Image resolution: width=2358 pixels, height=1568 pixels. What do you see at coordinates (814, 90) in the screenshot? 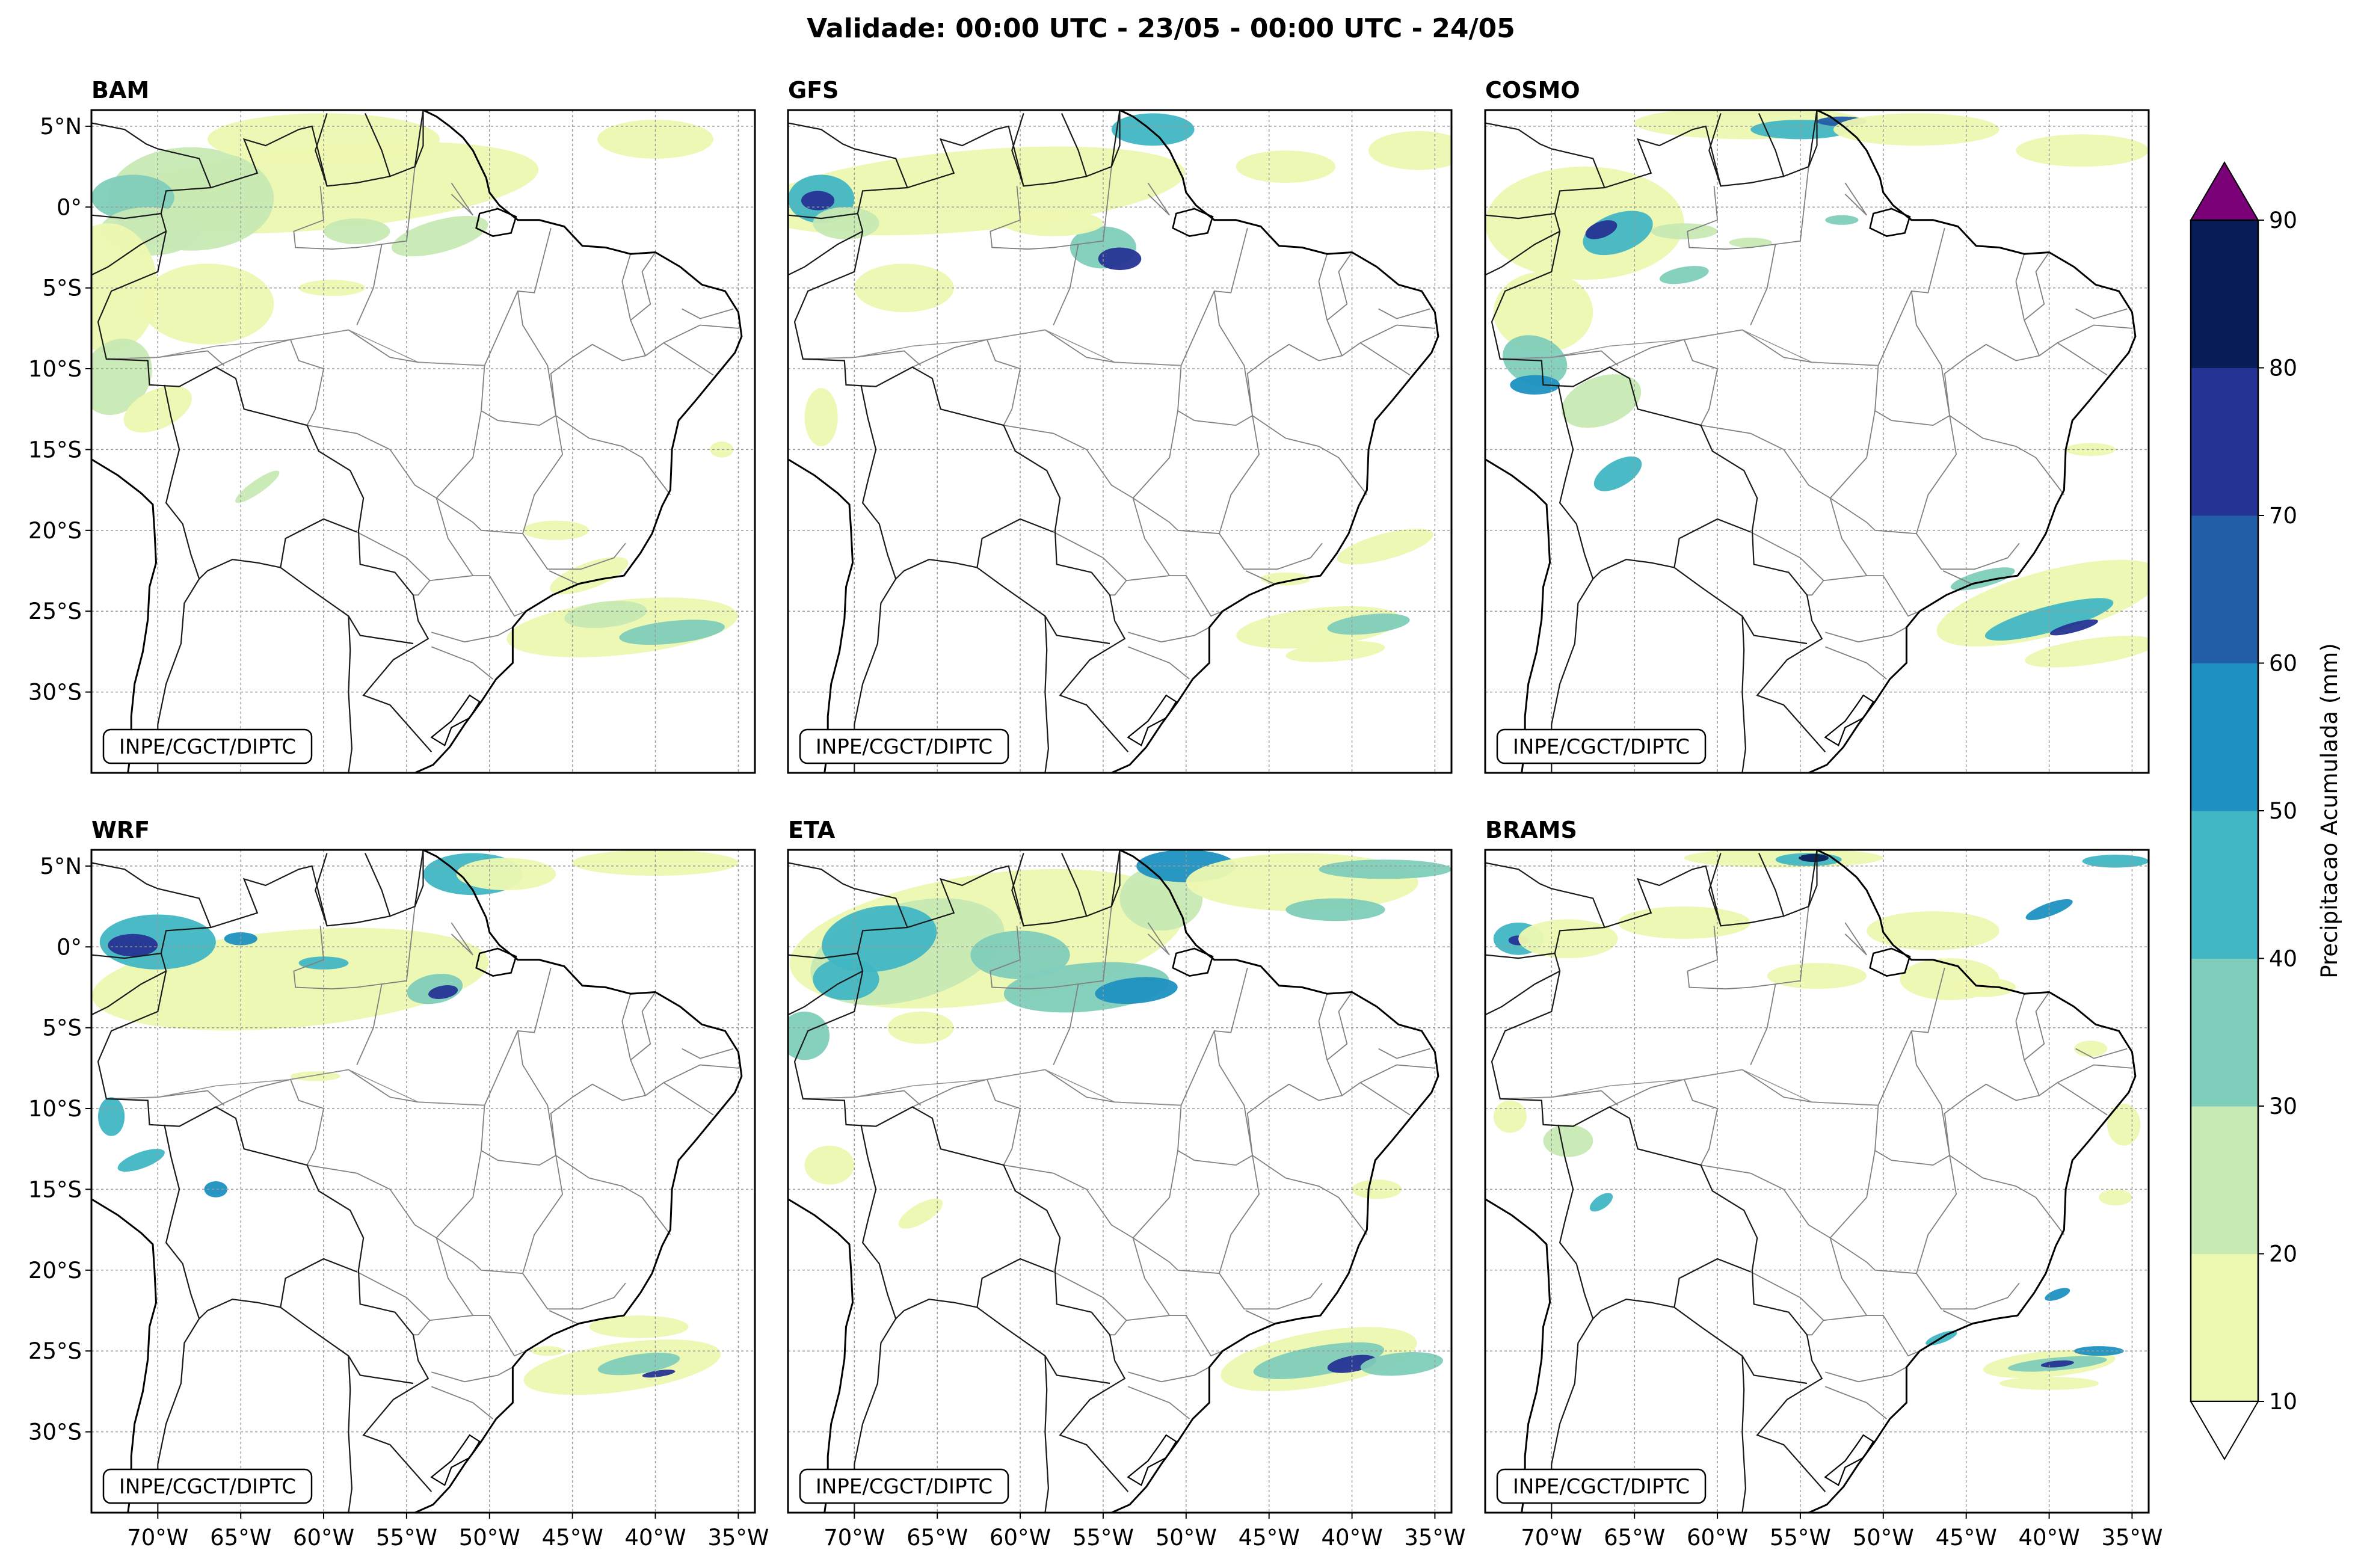
I see `panel-title: GFS` at bounding box center [814, 90].